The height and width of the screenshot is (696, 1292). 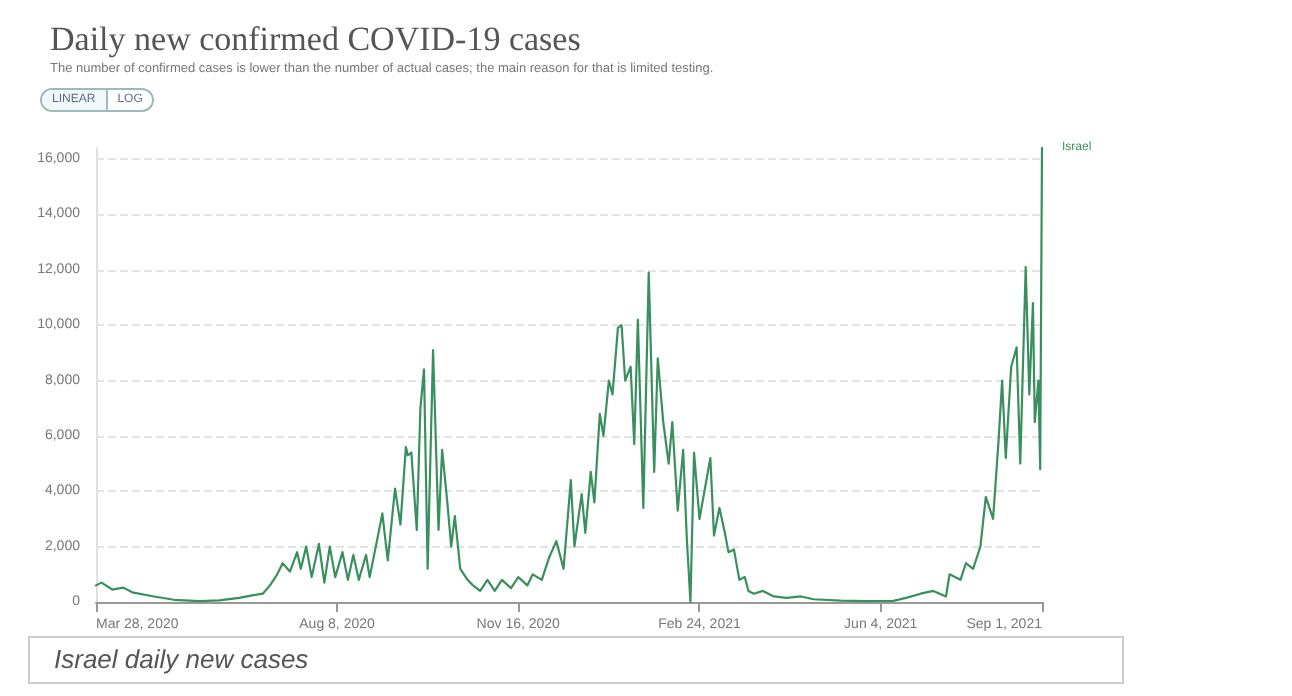 I want to click on chart-title: Daily new confirmed COVID-19 cases, so click(x=315, y=39).